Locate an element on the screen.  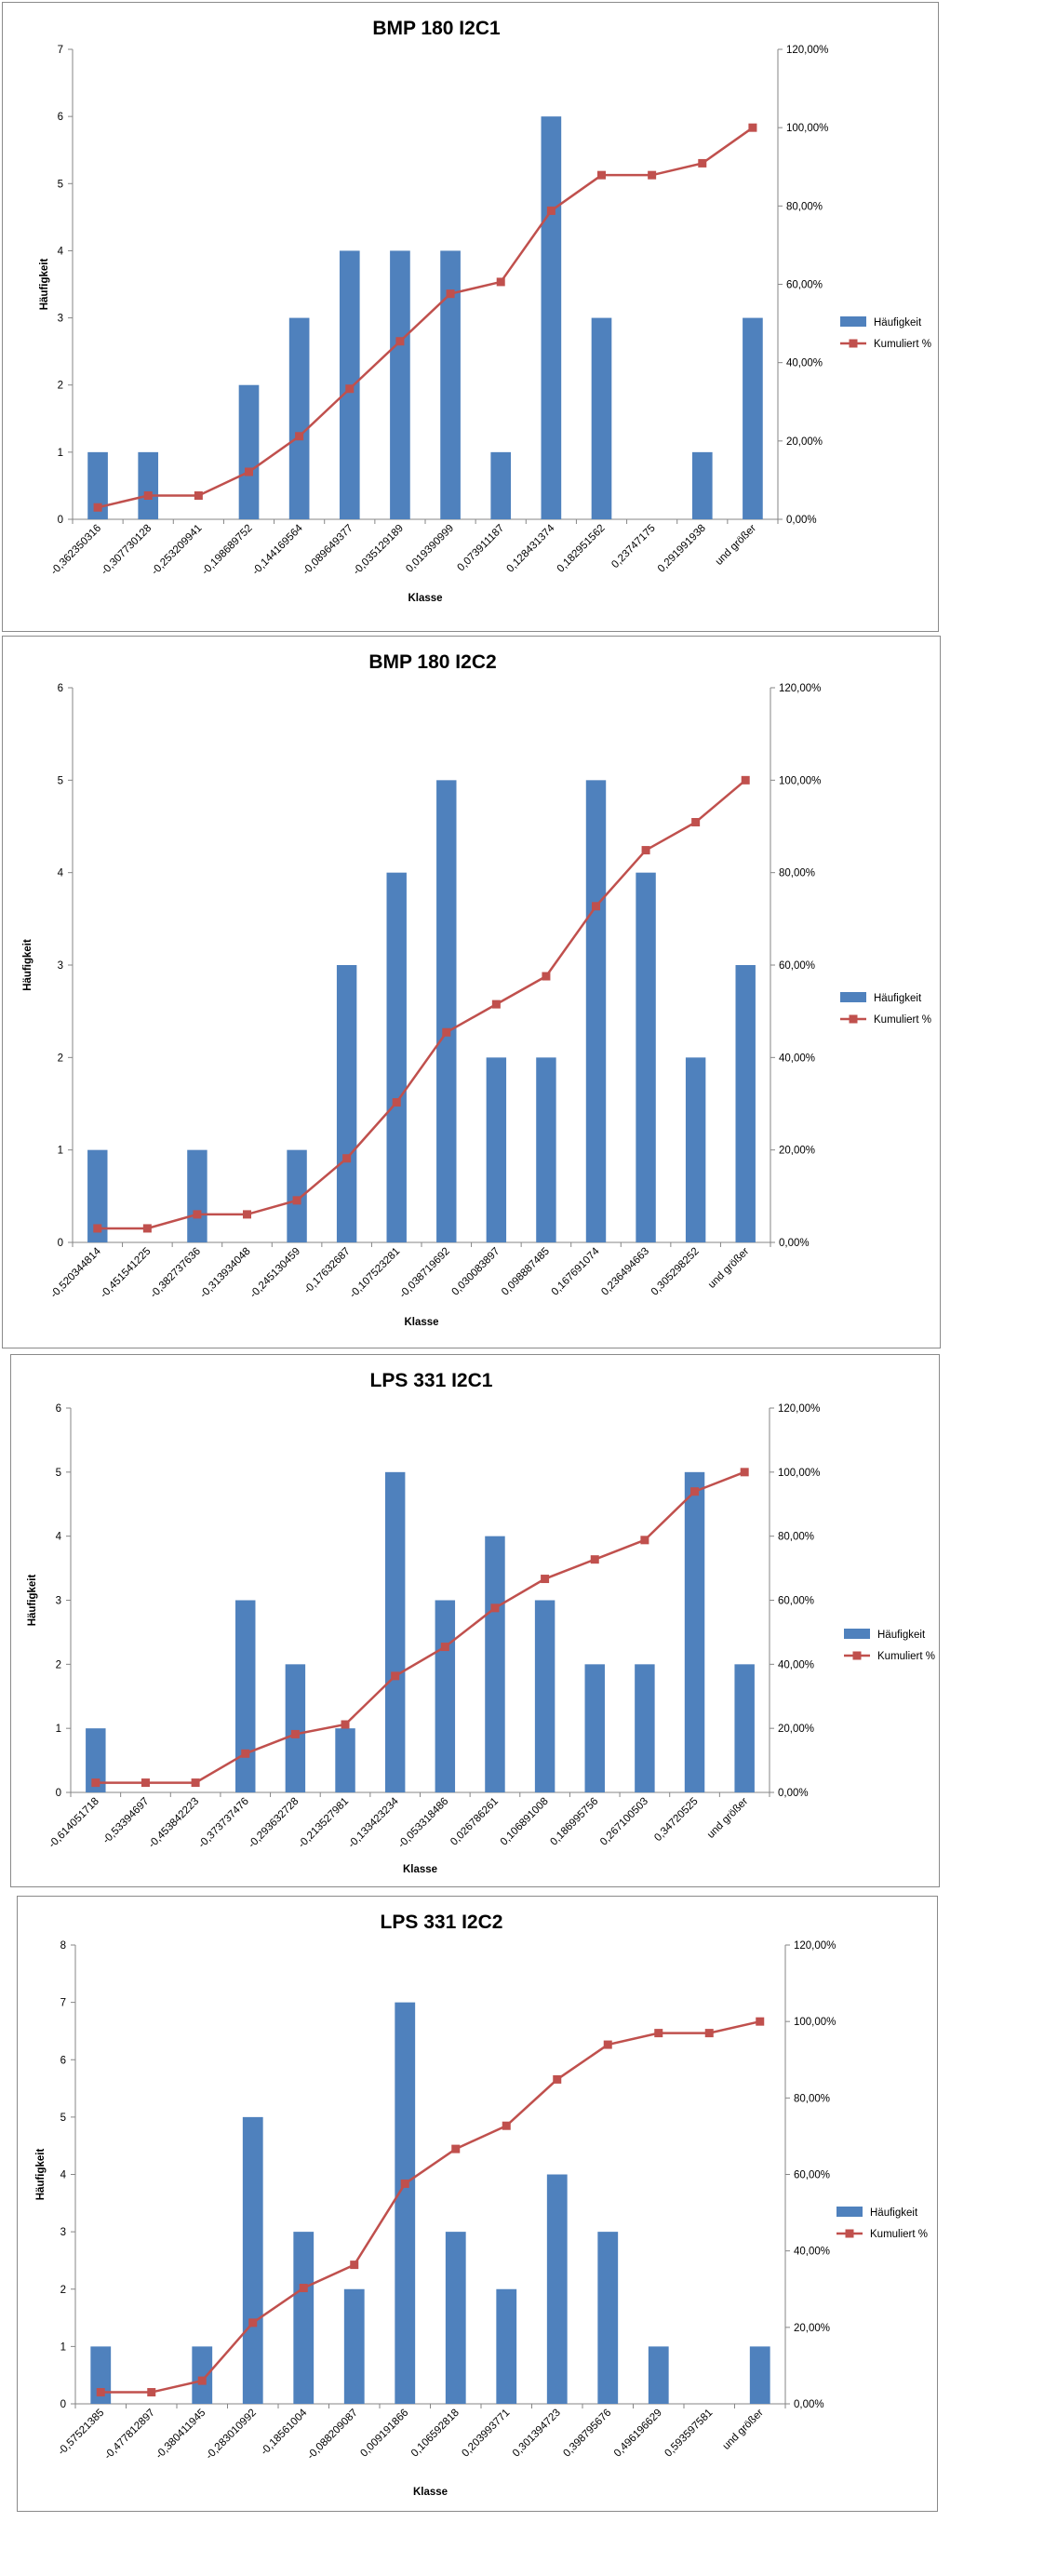
y-tick-label: 1 is located at coordinates (60, 453).